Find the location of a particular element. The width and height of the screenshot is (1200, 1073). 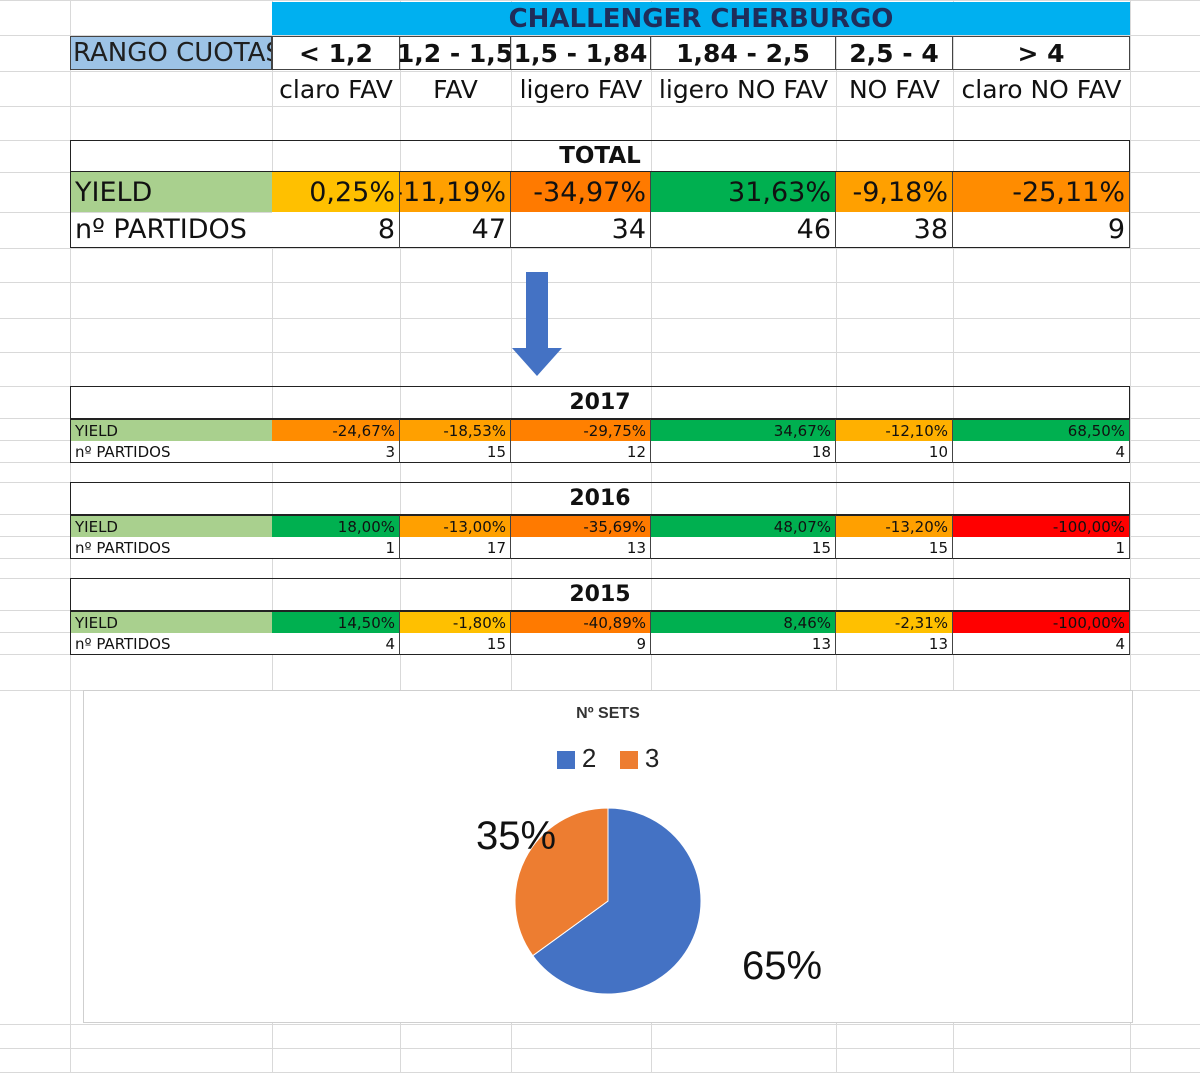

range-header-2: 1,5 - 1,84 is located at coordinates (581, 53).